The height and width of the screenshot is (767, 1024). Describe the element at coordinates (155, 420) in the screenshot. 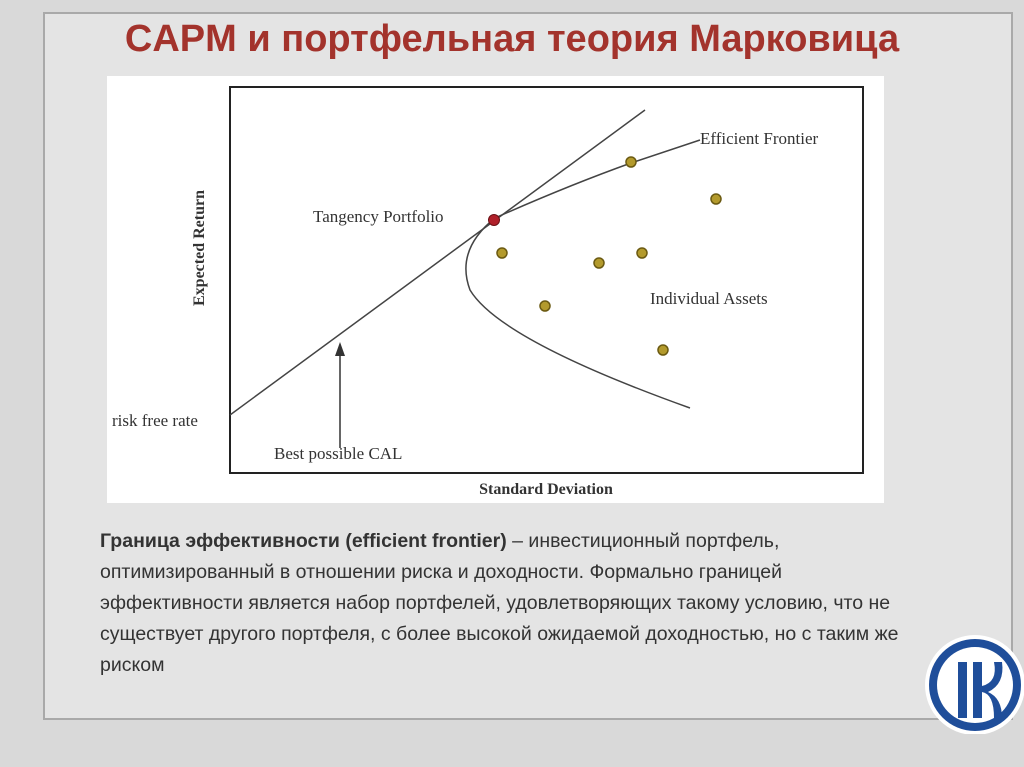

I see `risk-free-label: risk free rate` at that location.